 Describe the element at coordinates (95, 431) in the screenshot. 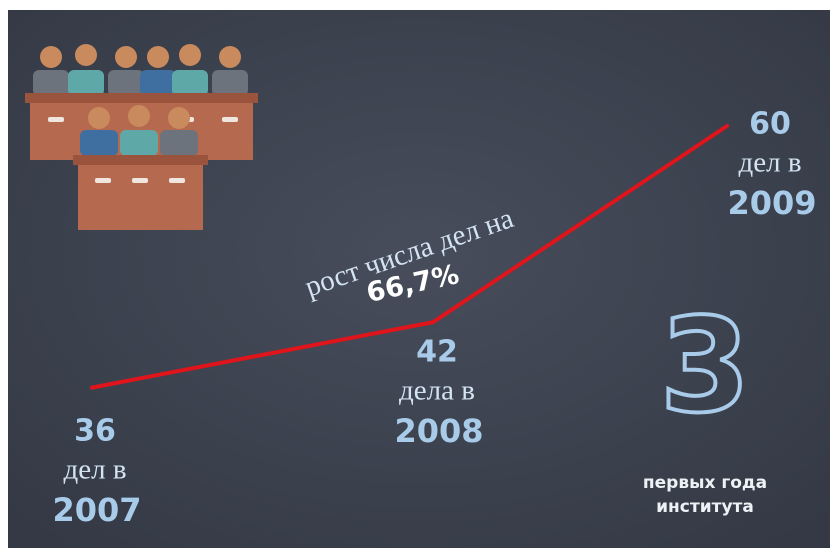

I see `value-label: 36` at that location.